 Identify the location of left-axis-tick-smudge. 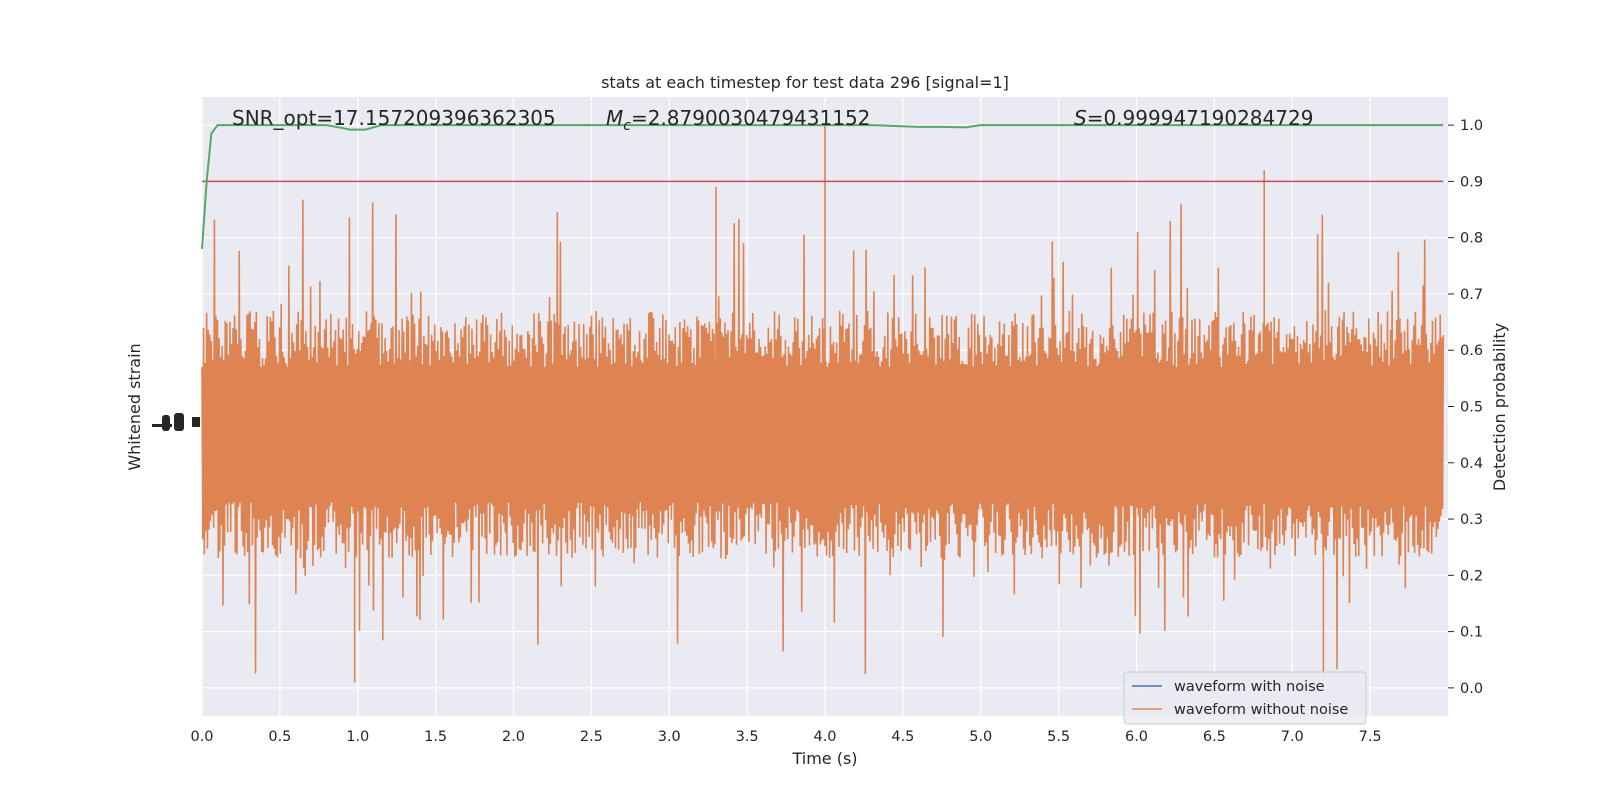
(176, 422).